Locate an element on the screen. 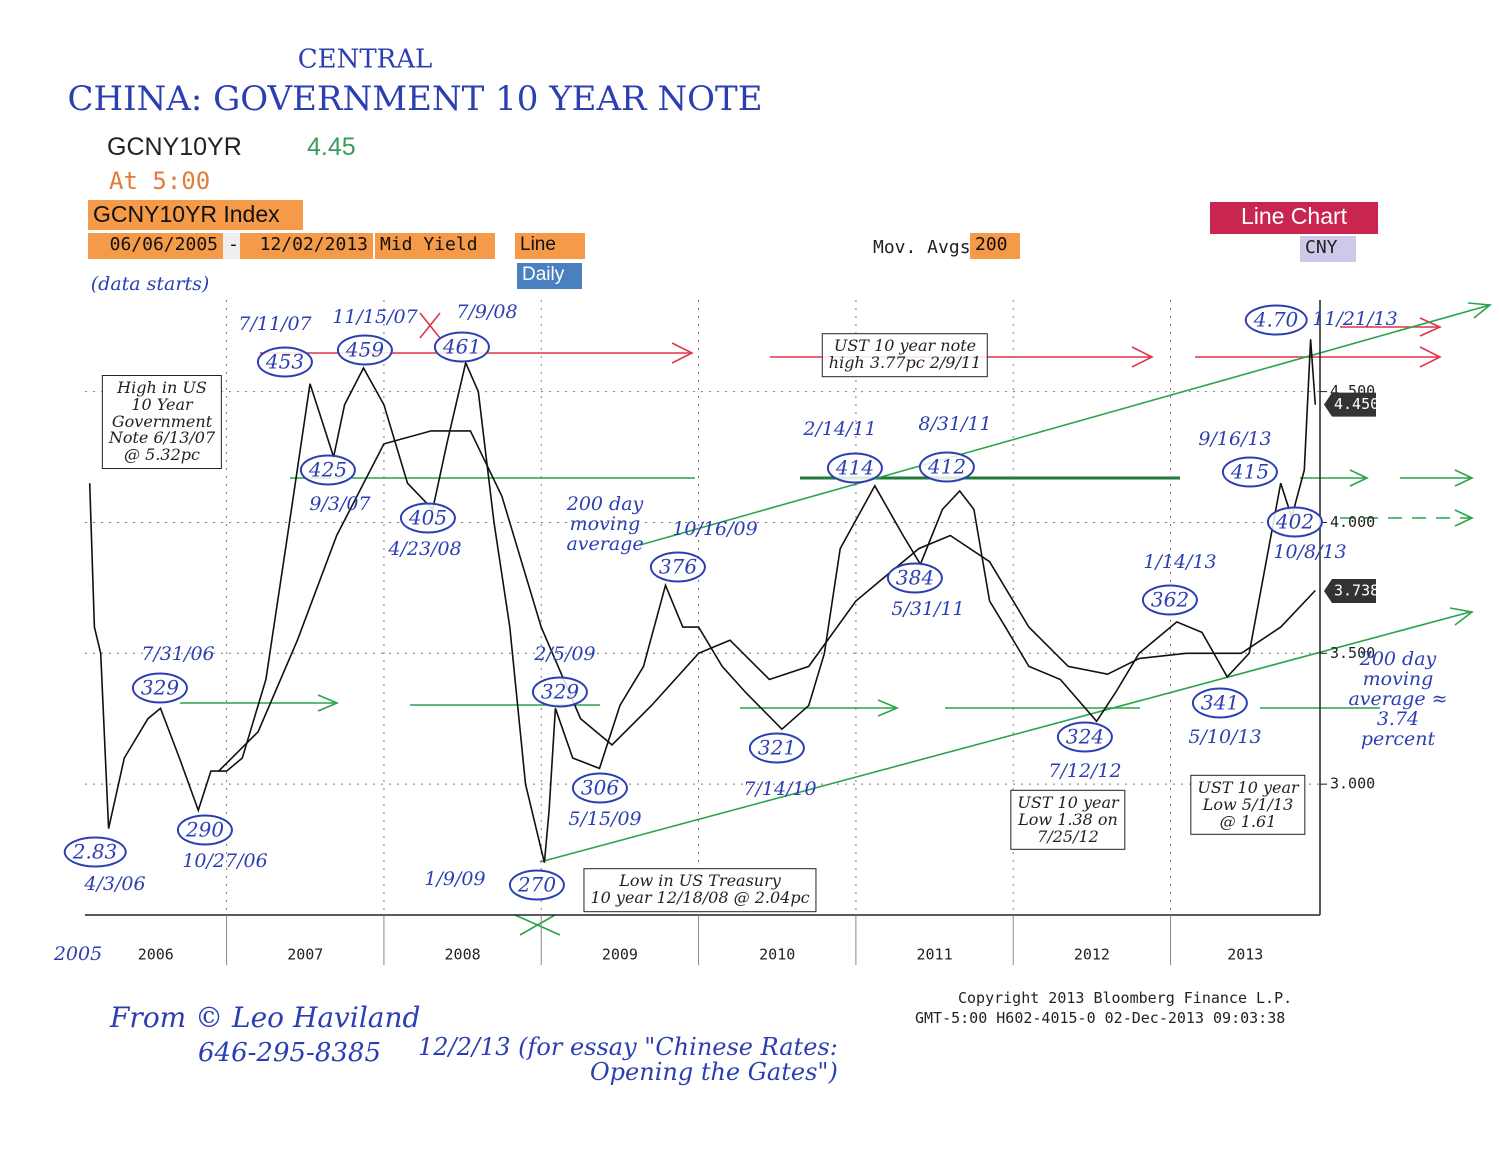 This screenshot has width=1500, height=1159. footer-copyright: Copyright 2013 Bloomberg Finance L.P. is located at coordinates (1125, 998).